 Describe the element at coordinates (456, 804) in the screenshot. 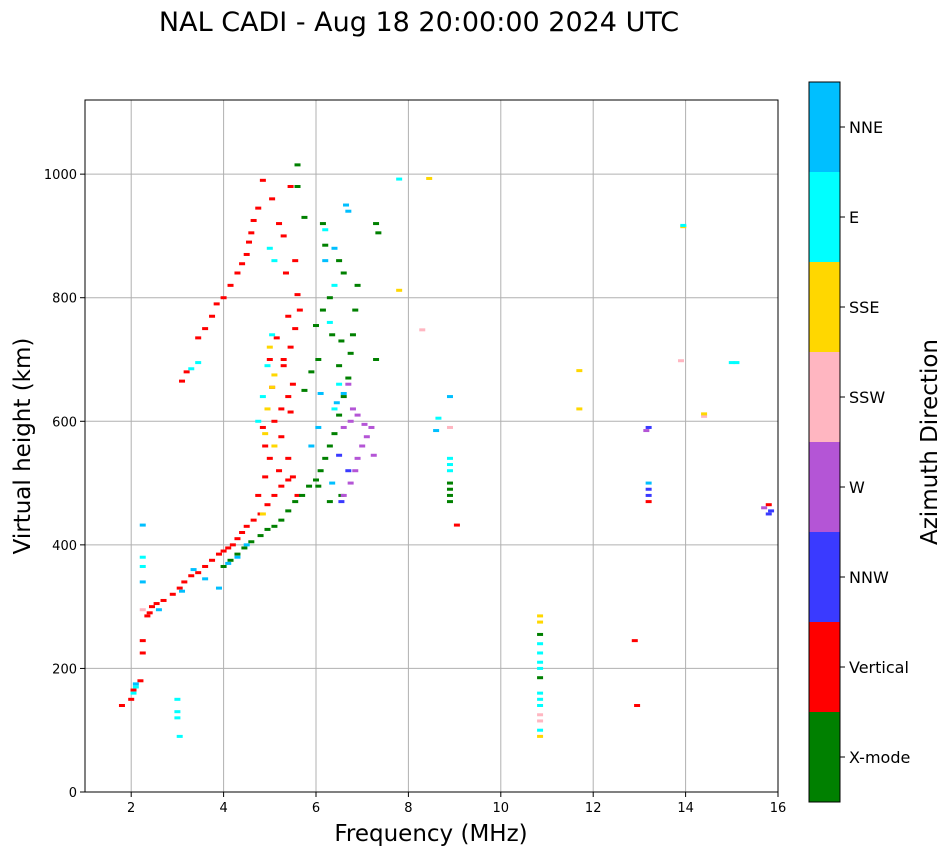

I see `x-axis-ticks: 2 4 6 8 10 12 14 16` at that location.